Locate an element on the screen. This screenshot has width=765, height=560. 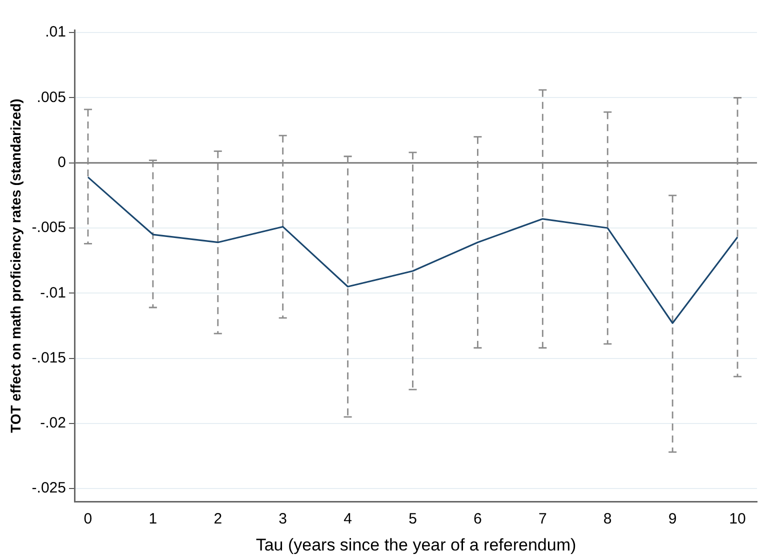
x-tick-label: 6 is located at coordinates (478, 519).